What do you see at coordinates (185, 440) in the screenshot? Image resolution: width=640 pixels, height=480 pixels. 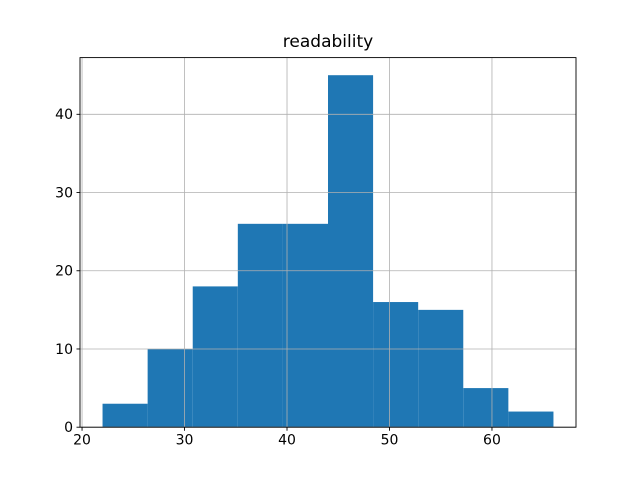 I see `x-tick-label: 30` at bounding box center [185, 440].